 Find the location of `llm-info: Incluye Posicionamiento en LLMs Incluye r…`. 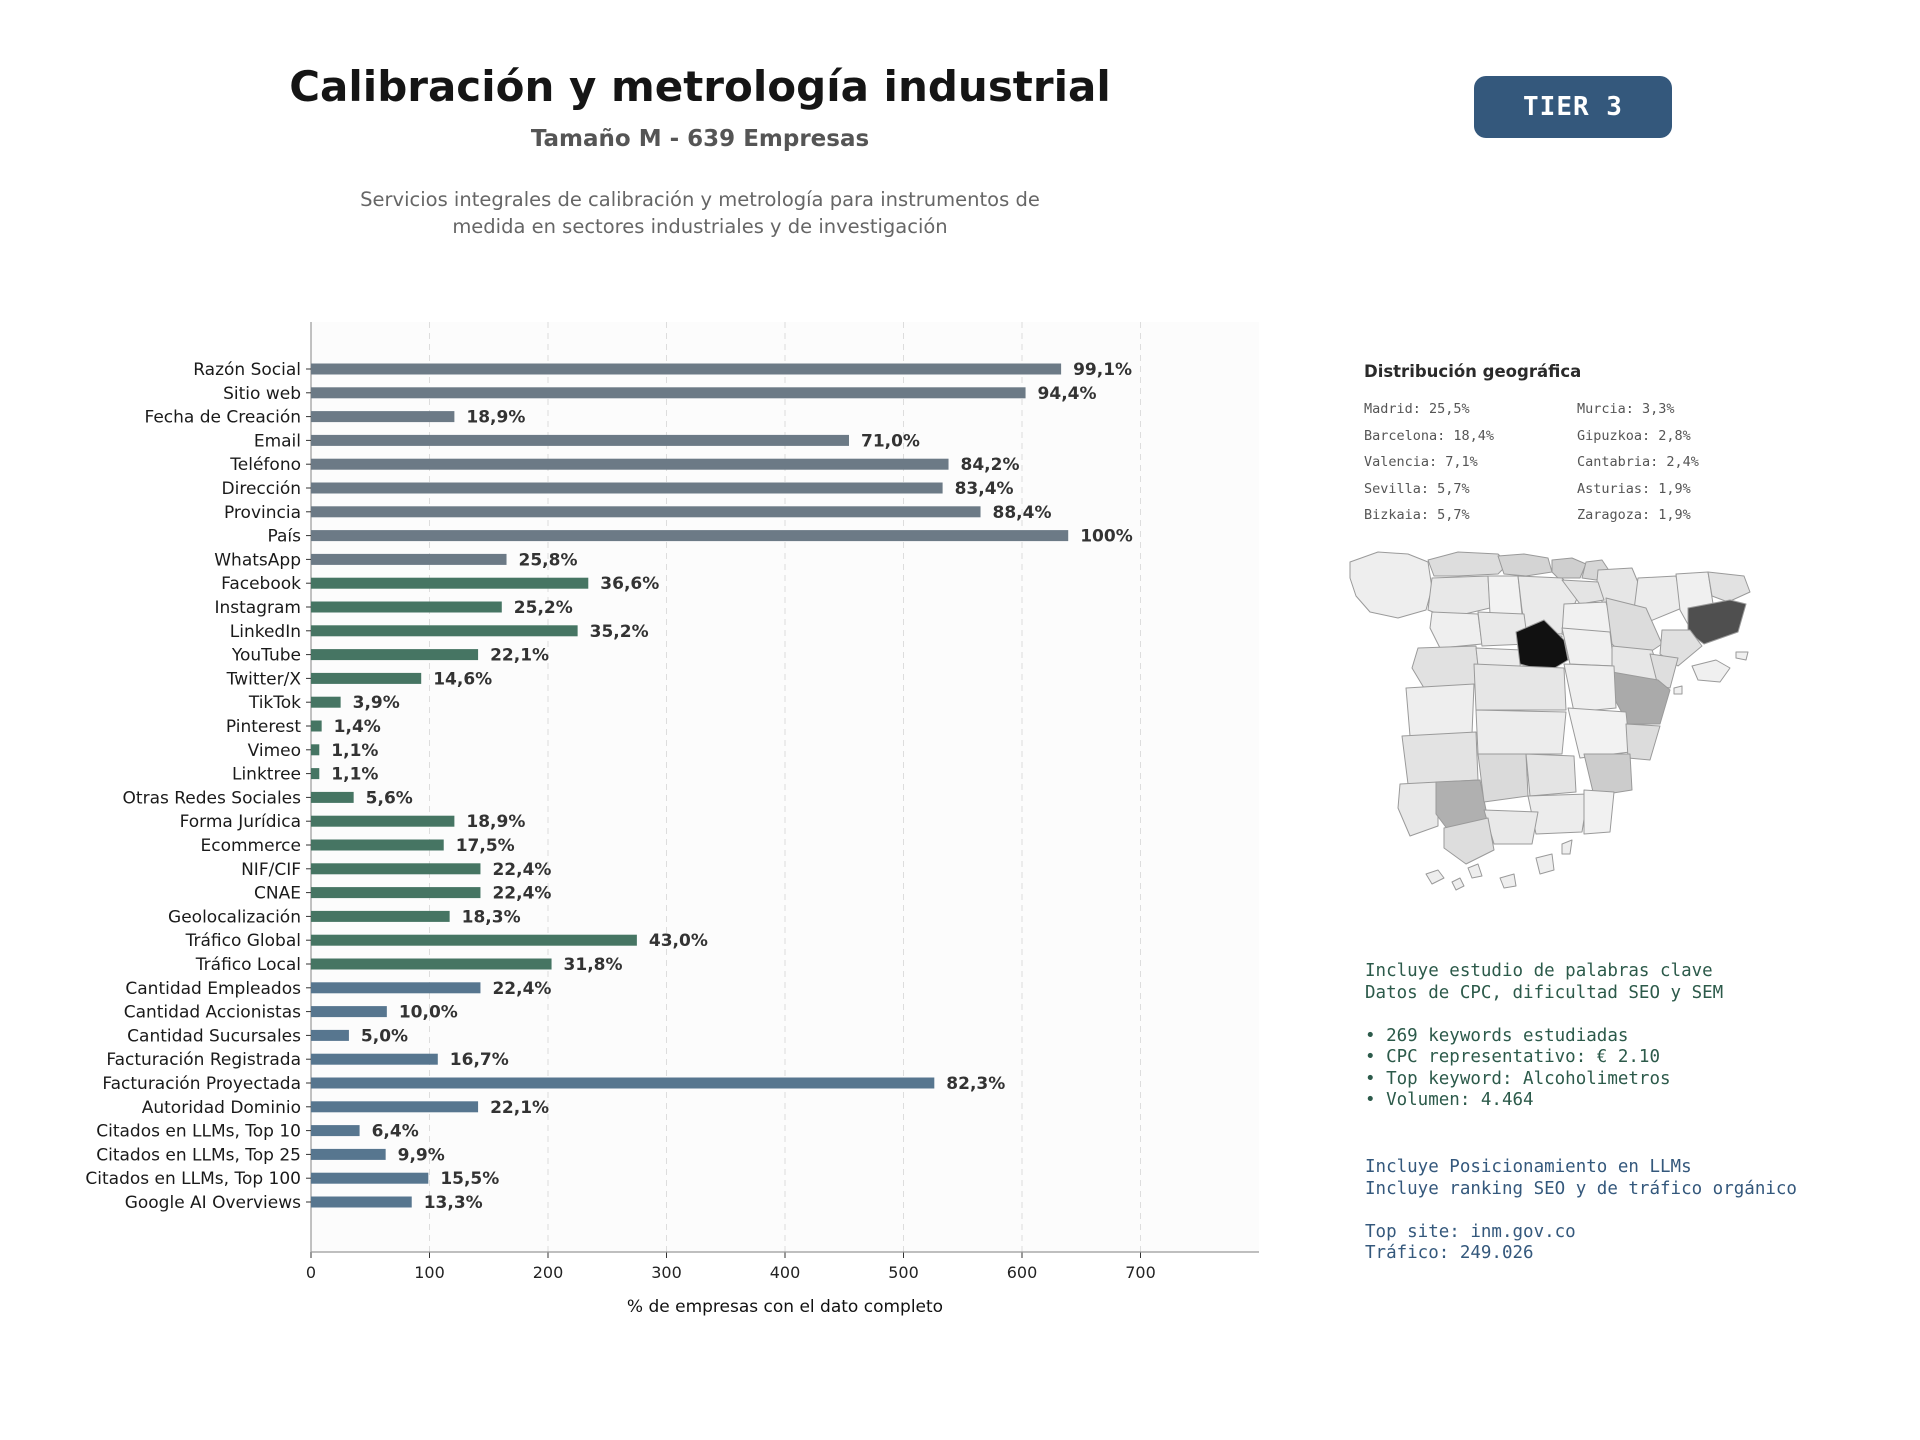

llm-info: Incluye Posicionamiento en LLMs Incluye r… is located at coordinates (1581, 1211).